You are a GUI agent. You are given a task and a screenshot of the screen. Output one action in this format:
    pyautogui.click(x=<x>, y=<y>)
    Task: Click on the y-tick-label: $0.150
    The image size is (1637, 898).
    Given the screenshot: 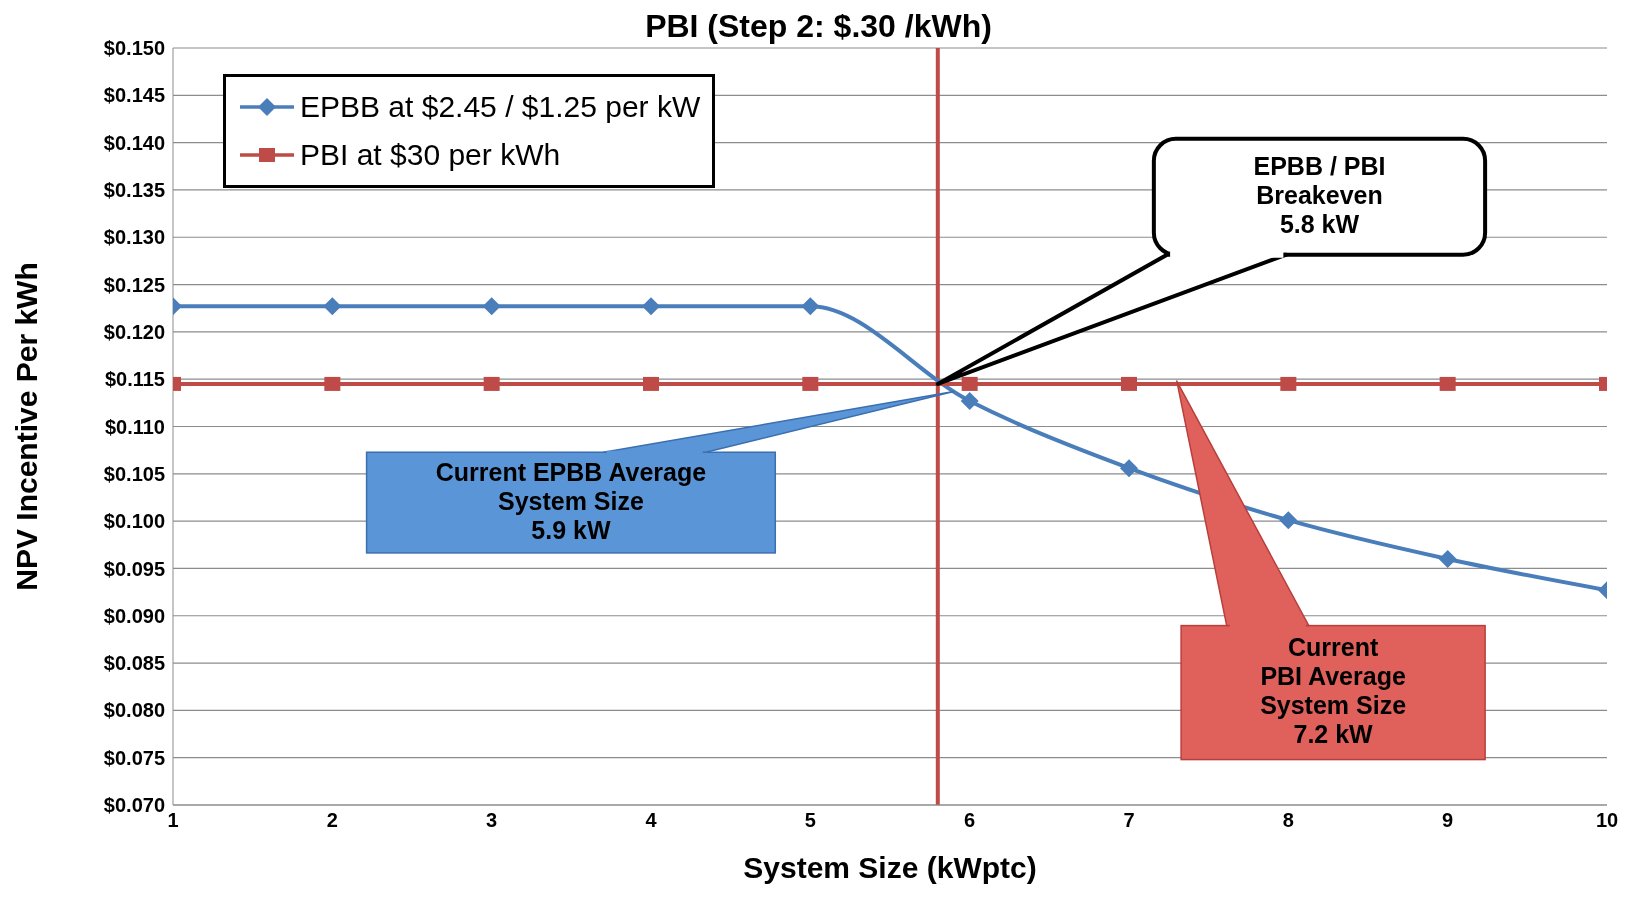 What is the action you would take?
    pyautogui.click(x=134, y=48)
    